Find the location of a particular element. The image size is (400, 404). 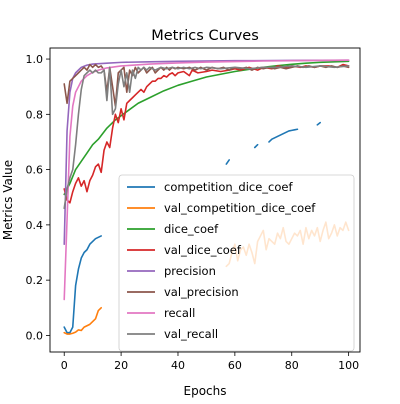

legend-label-dice-coef: dice_coef is located at coordinates (191, 229).